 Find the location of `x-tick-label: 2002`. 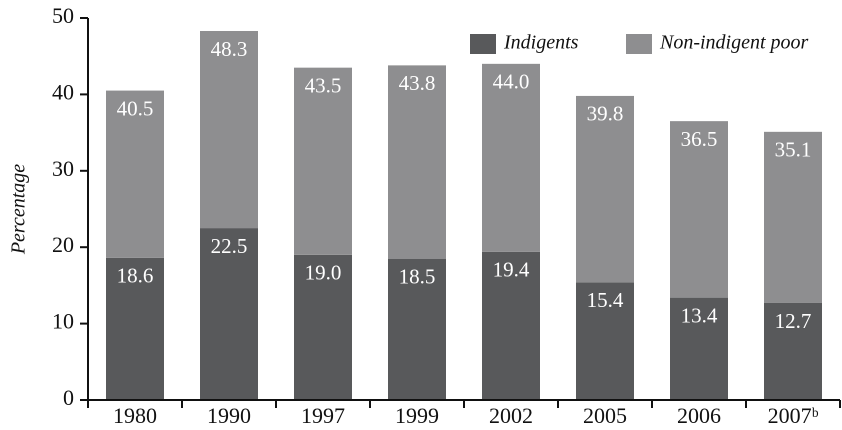

x-tick-label: 2002 is located at coordinates (511, 415).